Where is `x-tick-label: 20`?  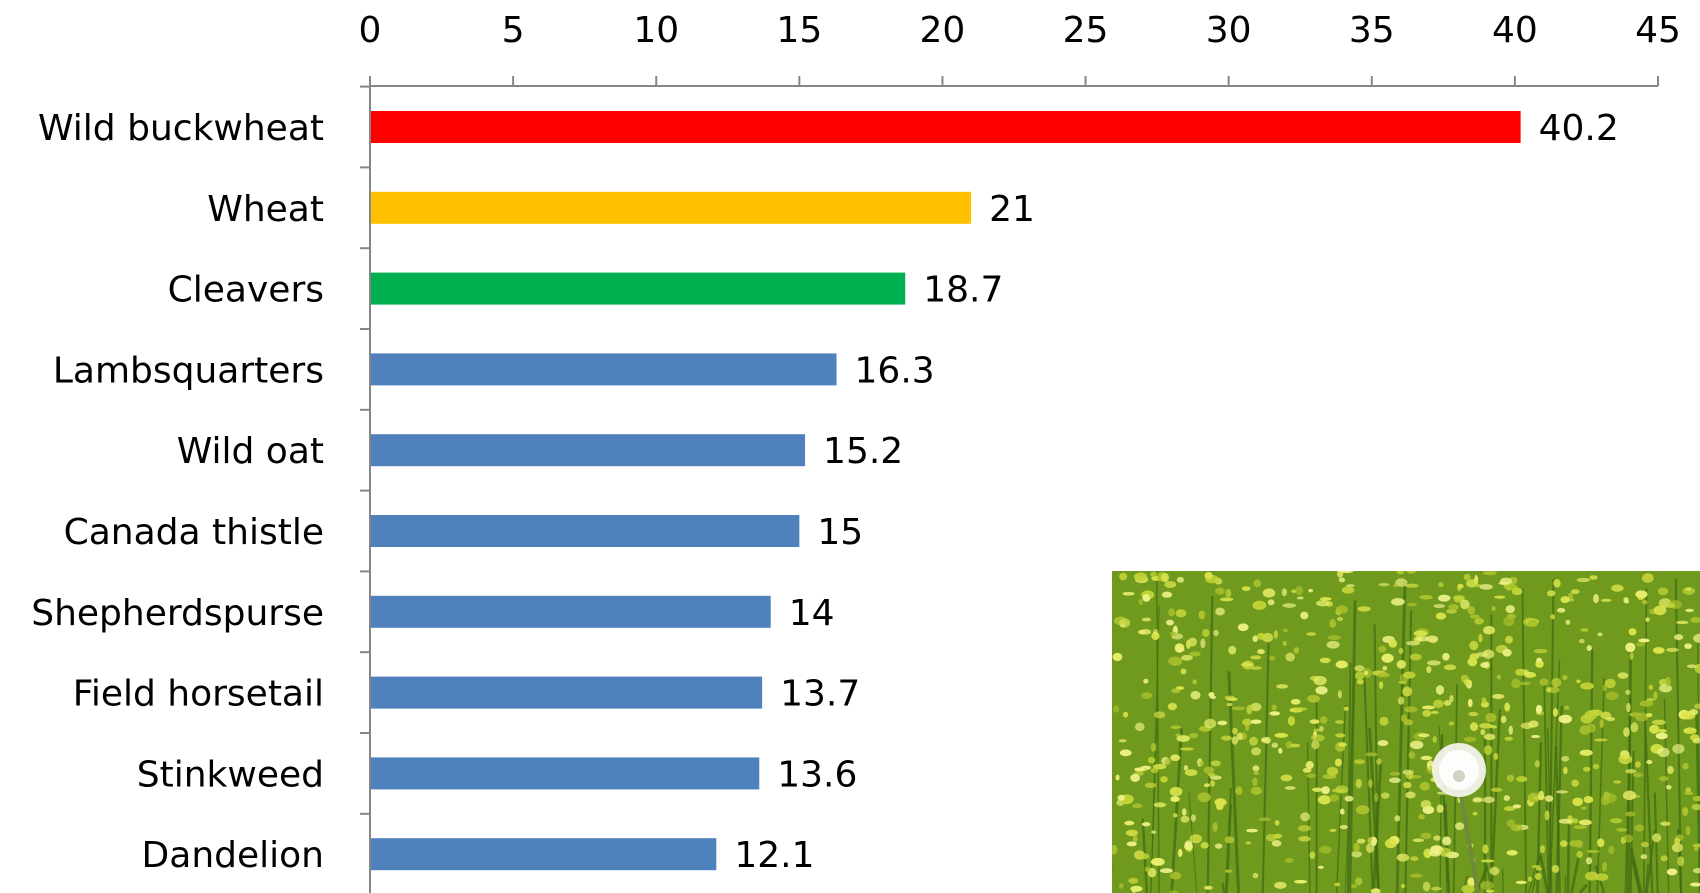
x-tick-label: 20 is located at coordinates (943, 30).